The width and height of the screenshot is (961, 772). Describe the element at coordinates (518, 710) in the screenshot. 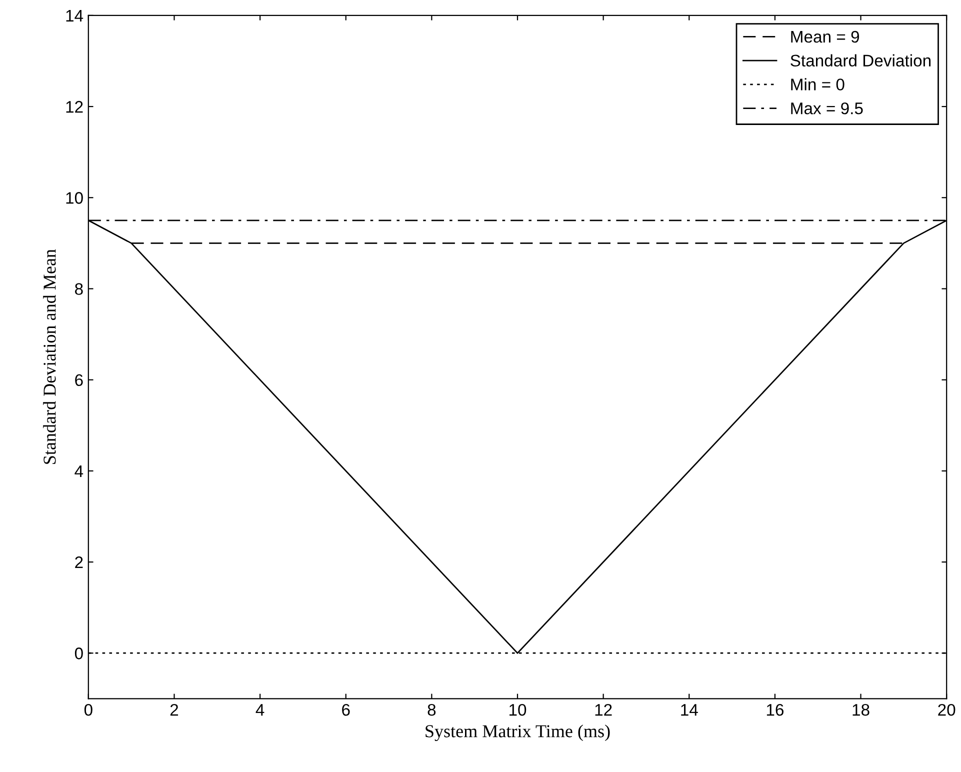

I see `x-tick-label: 10` at that location.